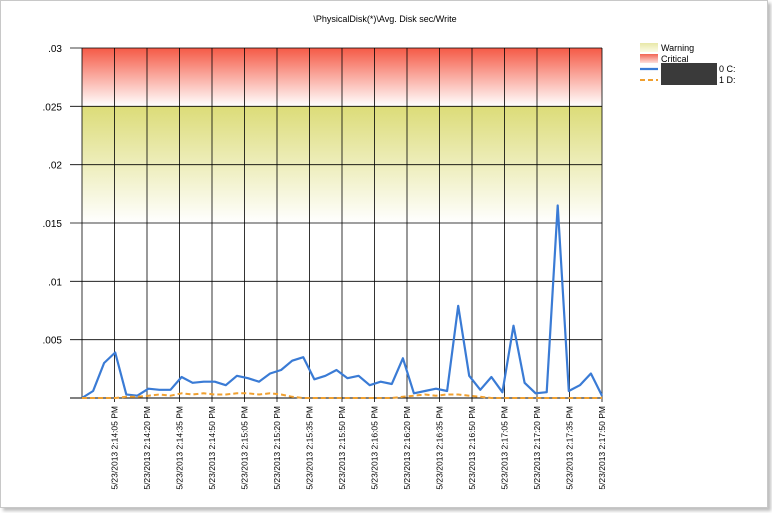 The width and height of the screenshot is (772, 513). Describe the element at coordinates (537, 448) in the screenshot. I see `x-tick-label: 5/23/2013 2:17:20 PM` at that location.